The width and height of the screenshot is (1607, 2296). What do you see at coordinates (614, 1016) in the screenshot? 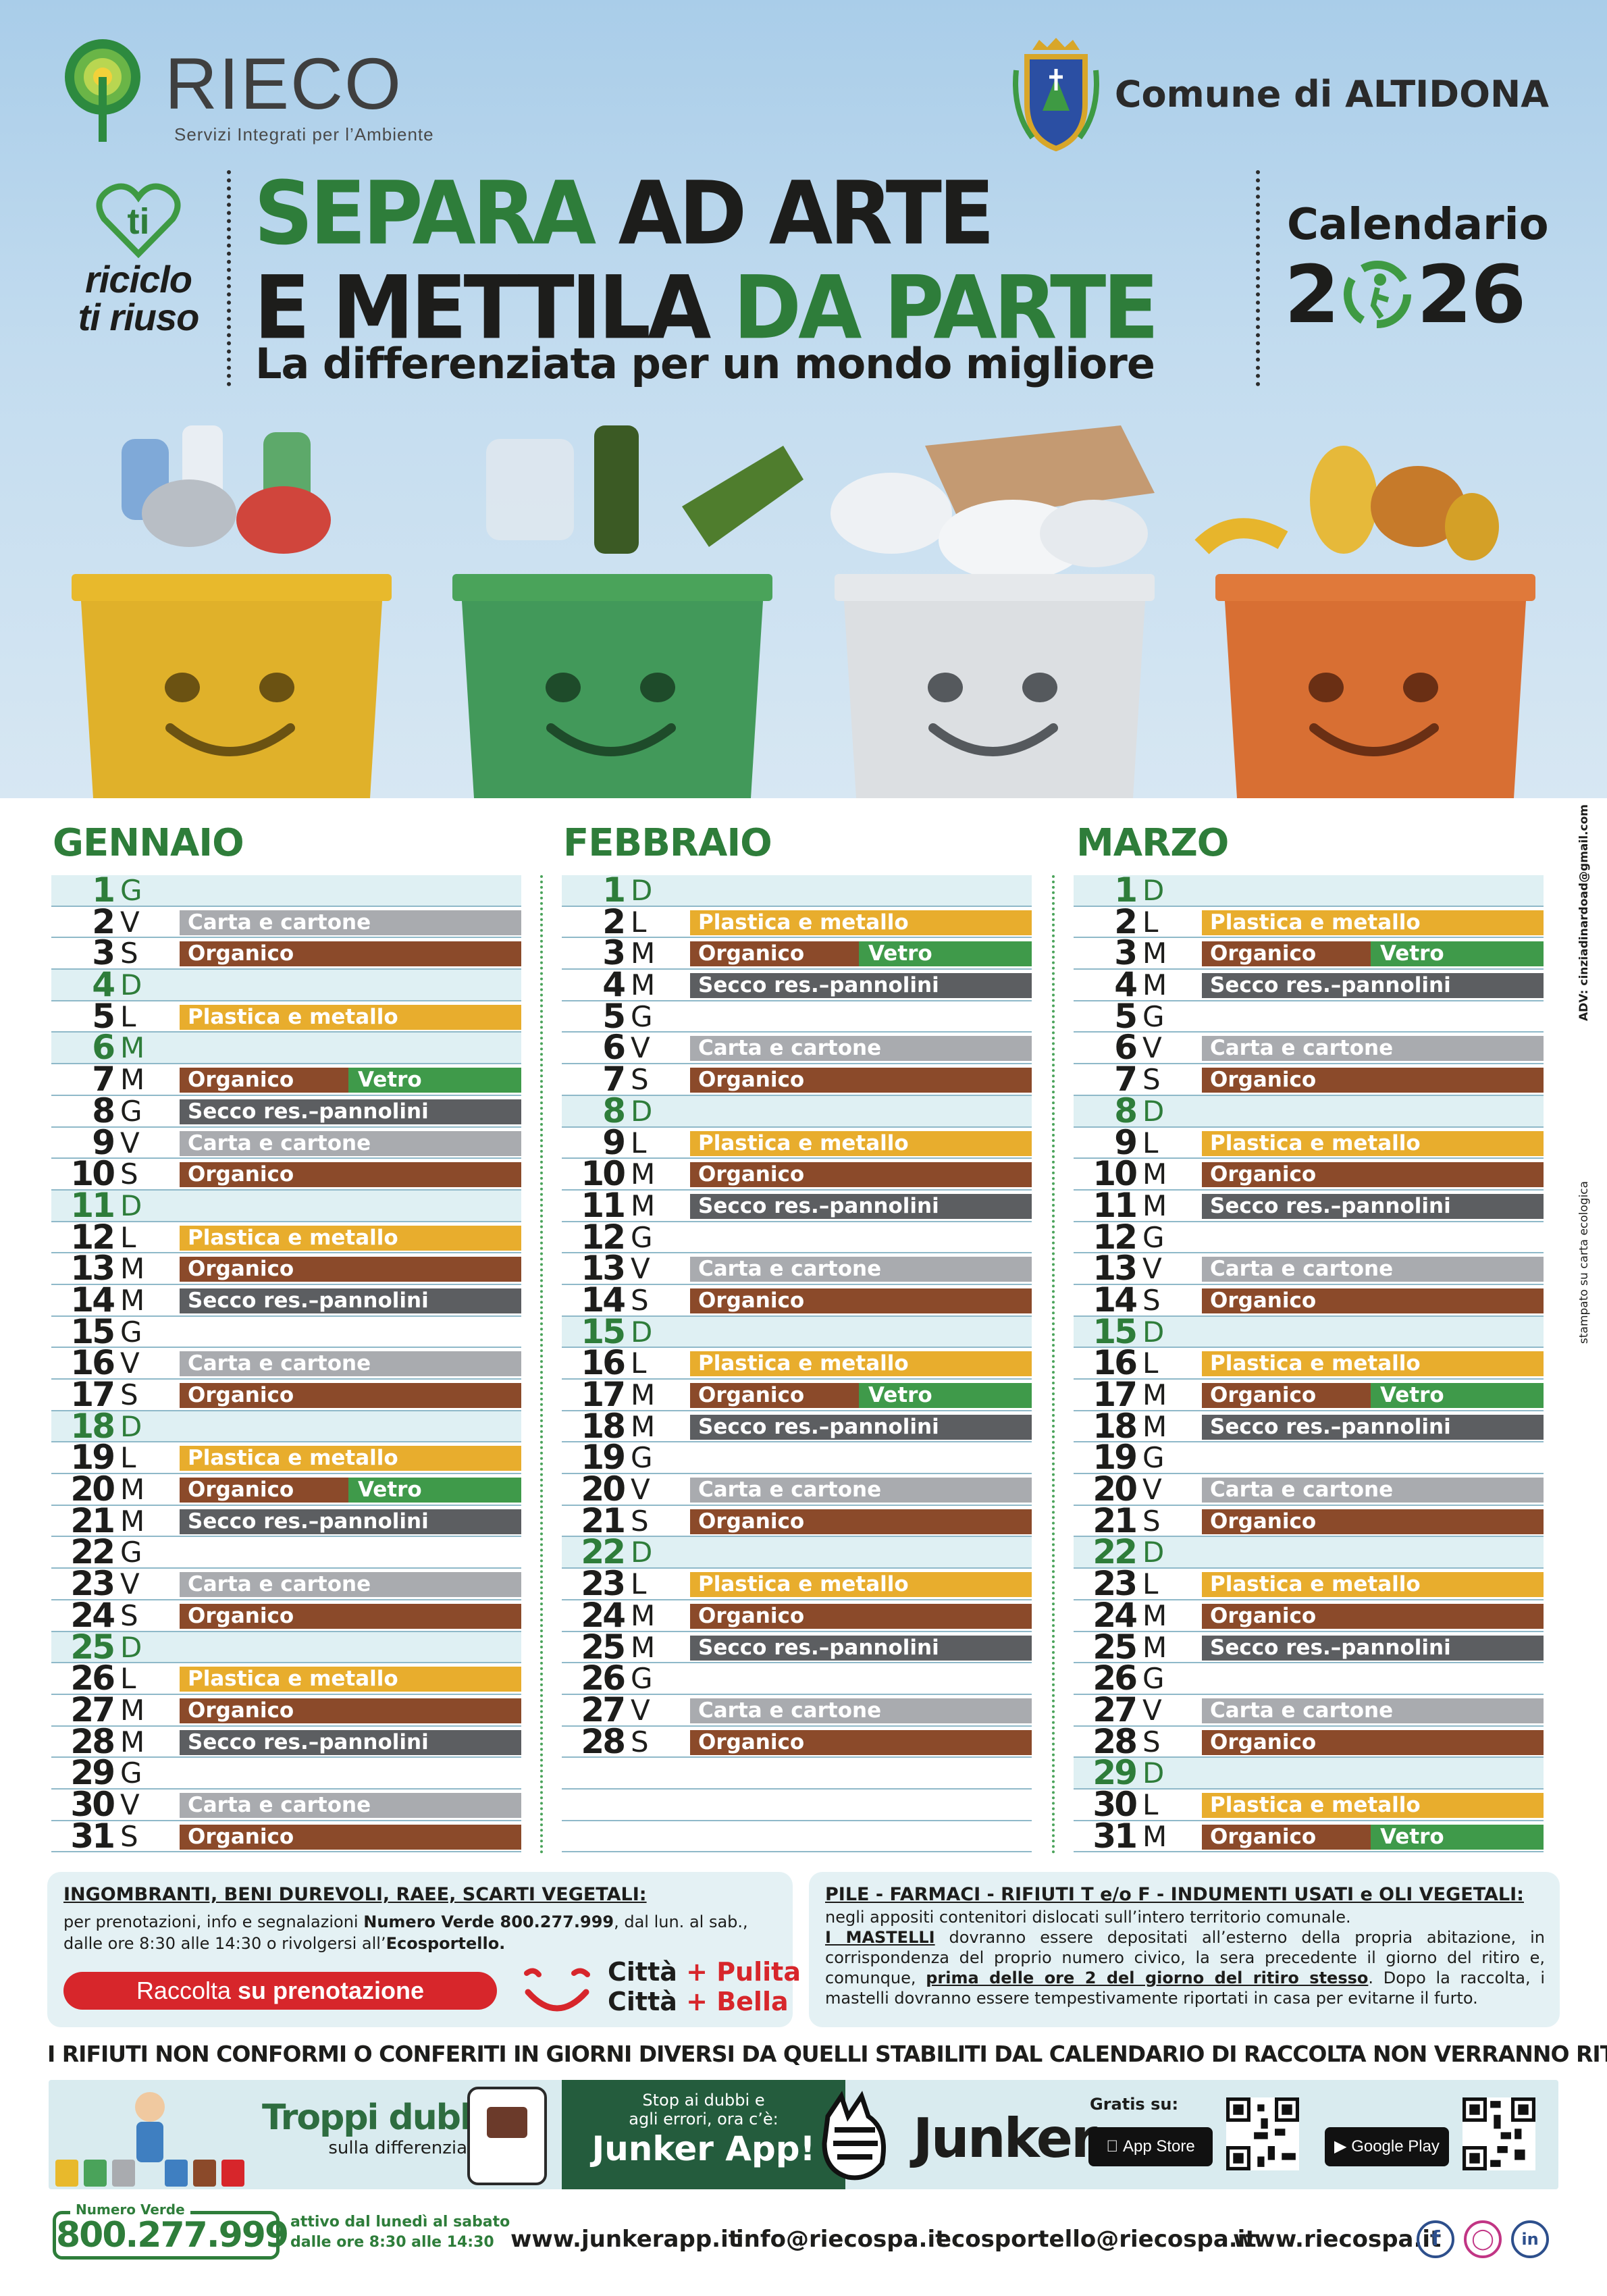
I see `day-number: 5` at bounding box center [614, 1016].